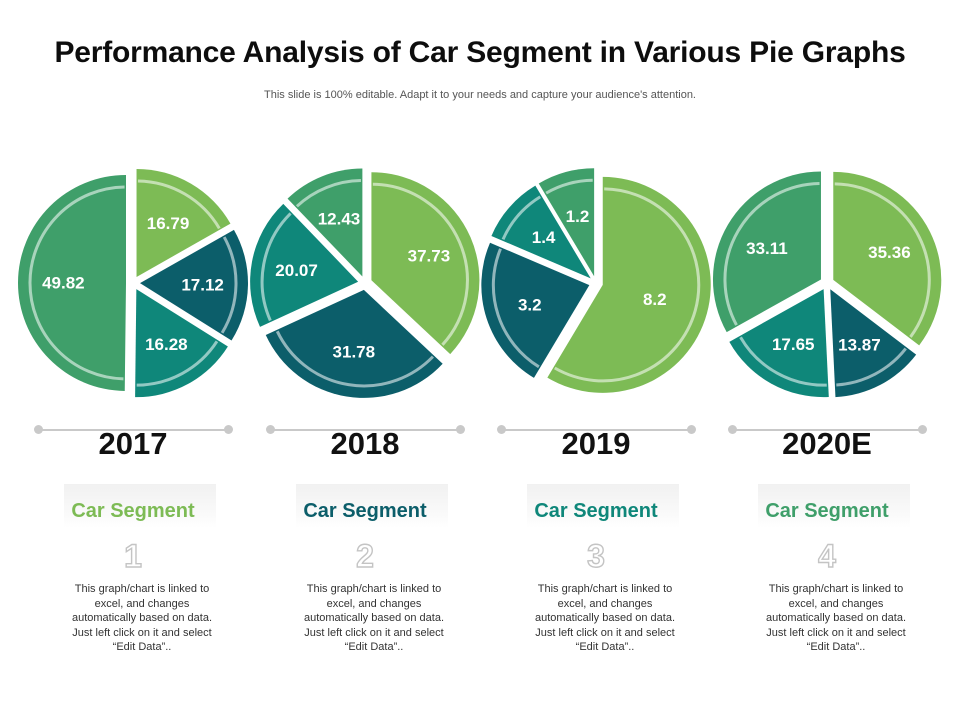  I want to click on pie-slice-label: 33.11, so click(767, 248).